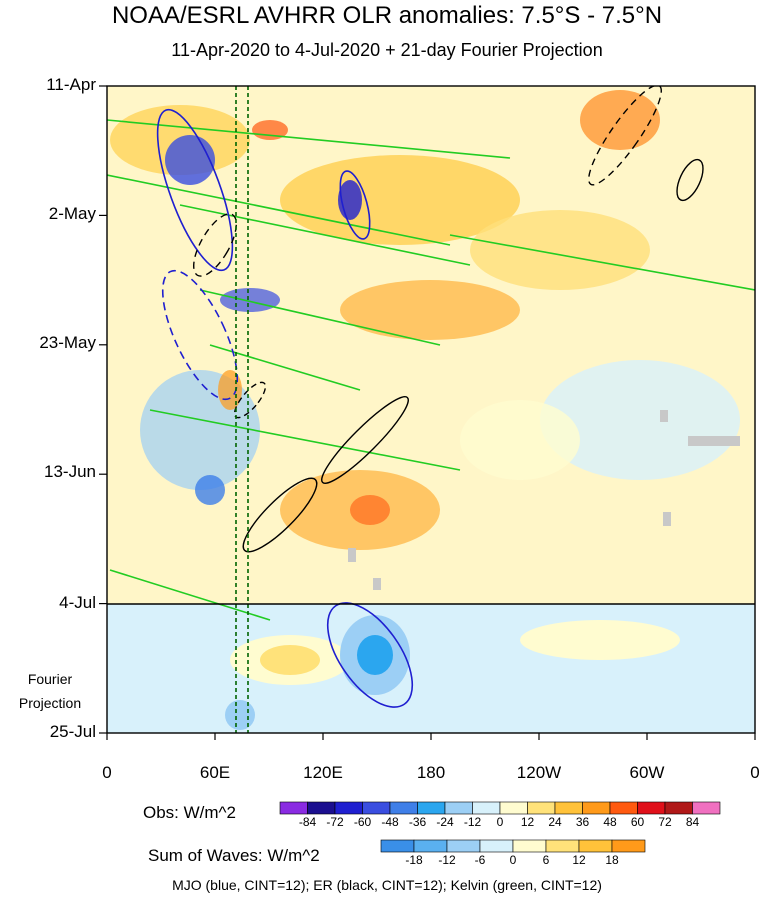  Describe the element at coordinates (335, 822) in the screenshot. I see `colorbar-label: -72` at that location.